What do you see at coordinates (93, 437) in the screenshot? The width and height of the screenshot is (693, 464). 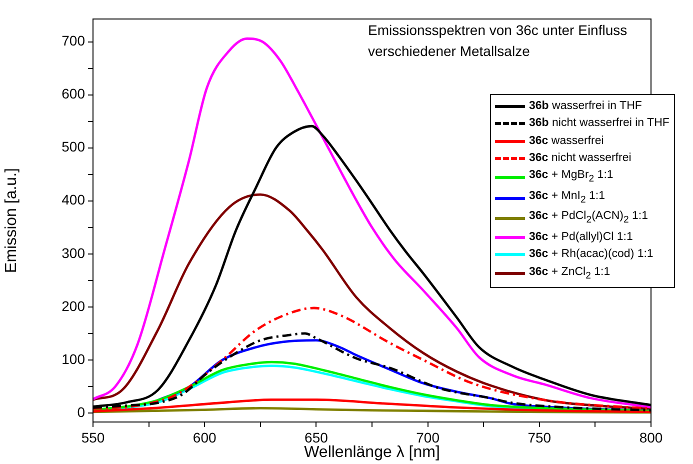 I see `x-tick-label: 550` at bounding box center [93, 437].